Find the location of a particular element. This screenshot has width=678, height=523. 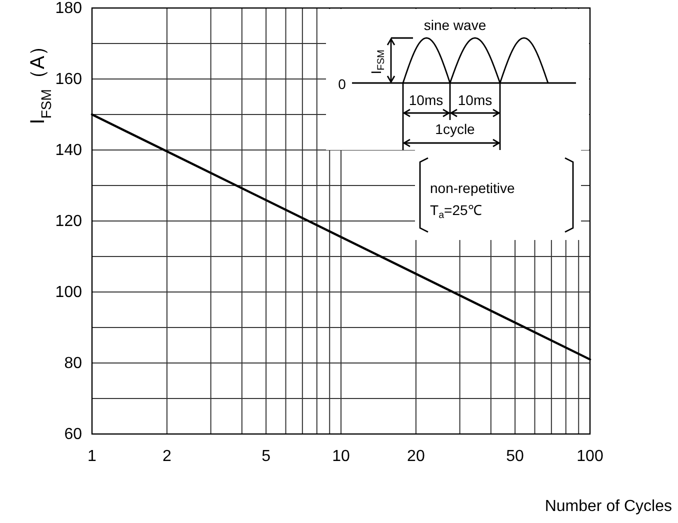

y-tick-label: 180 is located at coordinates (68, 8).